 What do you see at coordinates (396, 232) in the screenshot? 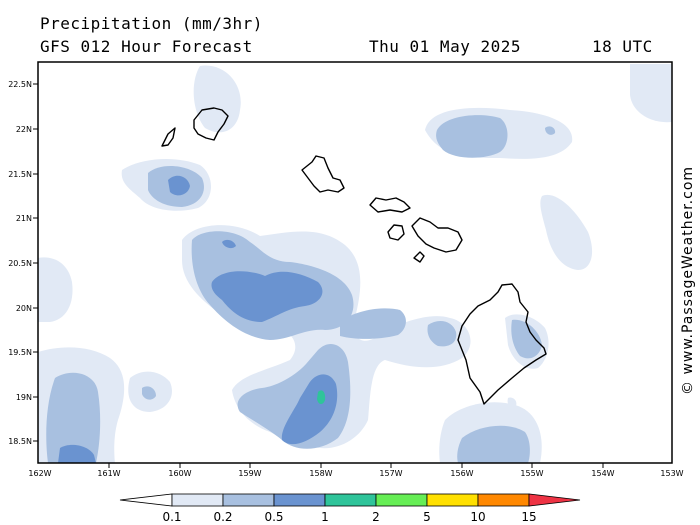
I see `island-lanai` at bounding box center [396, 232].